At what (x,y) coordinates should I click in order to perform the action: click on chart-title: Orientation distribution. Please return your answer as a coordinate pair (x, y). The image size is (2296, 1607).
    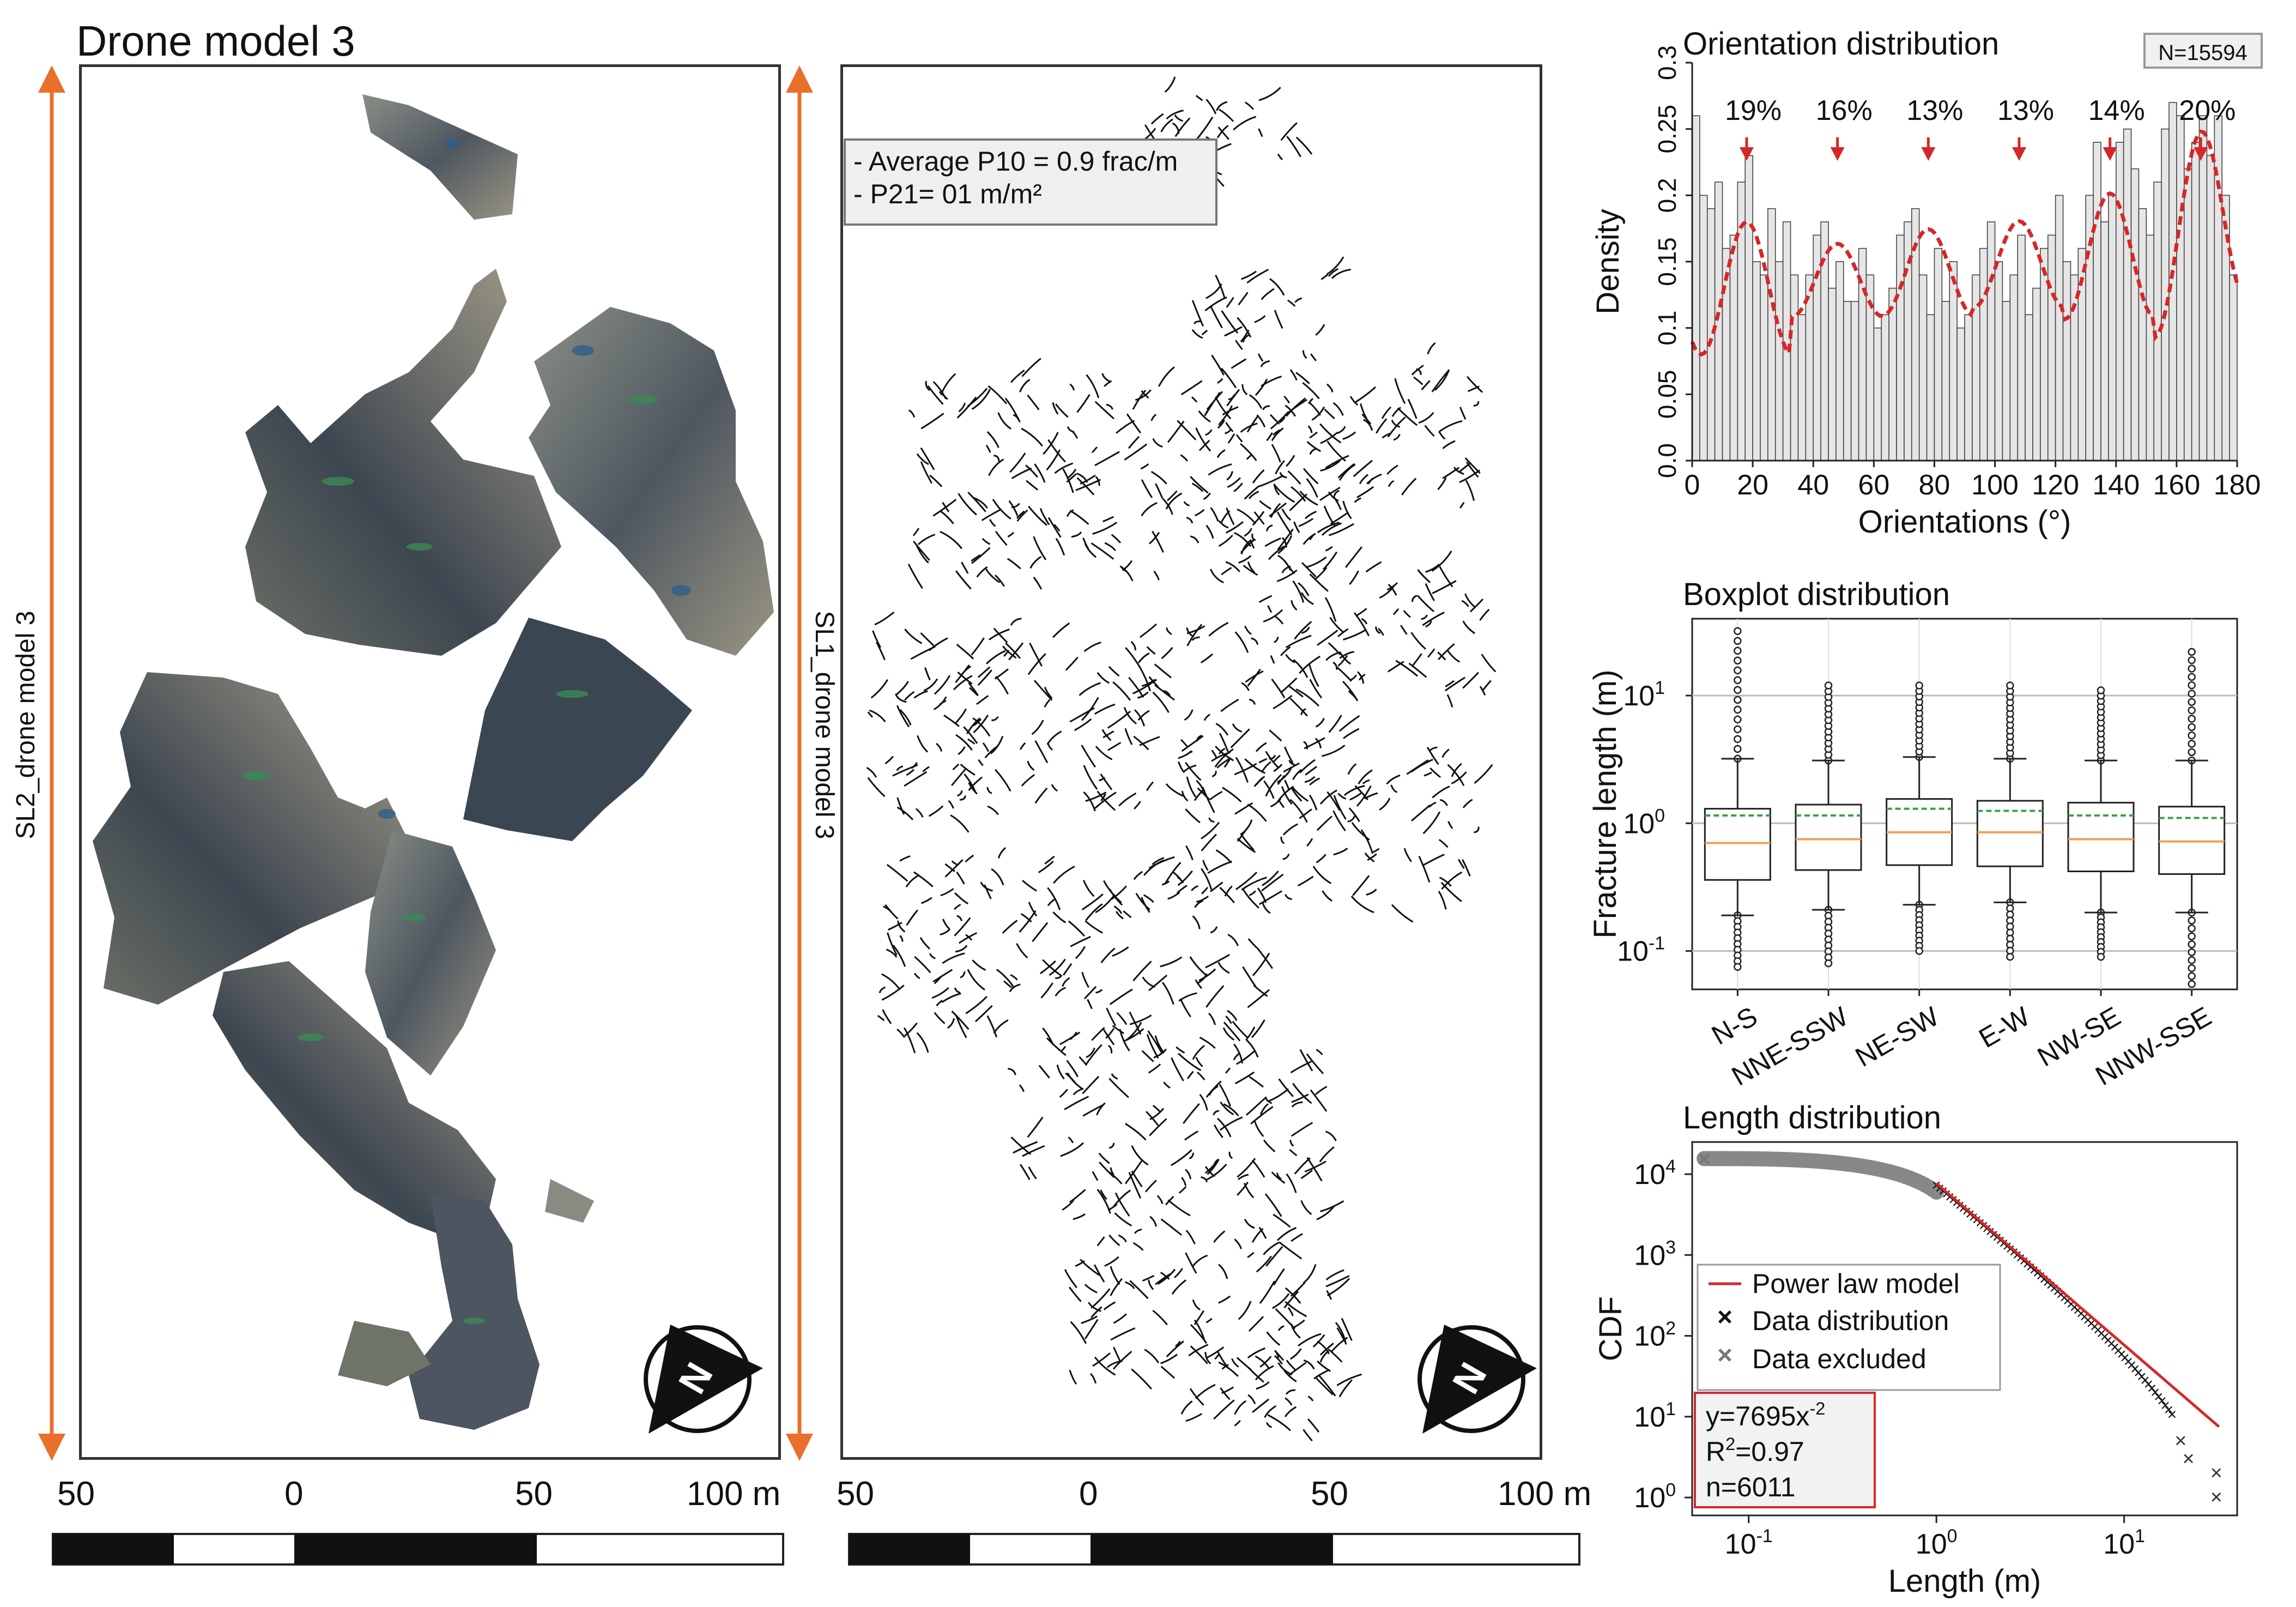
    Looking at the image, I should click on (1841, 44).